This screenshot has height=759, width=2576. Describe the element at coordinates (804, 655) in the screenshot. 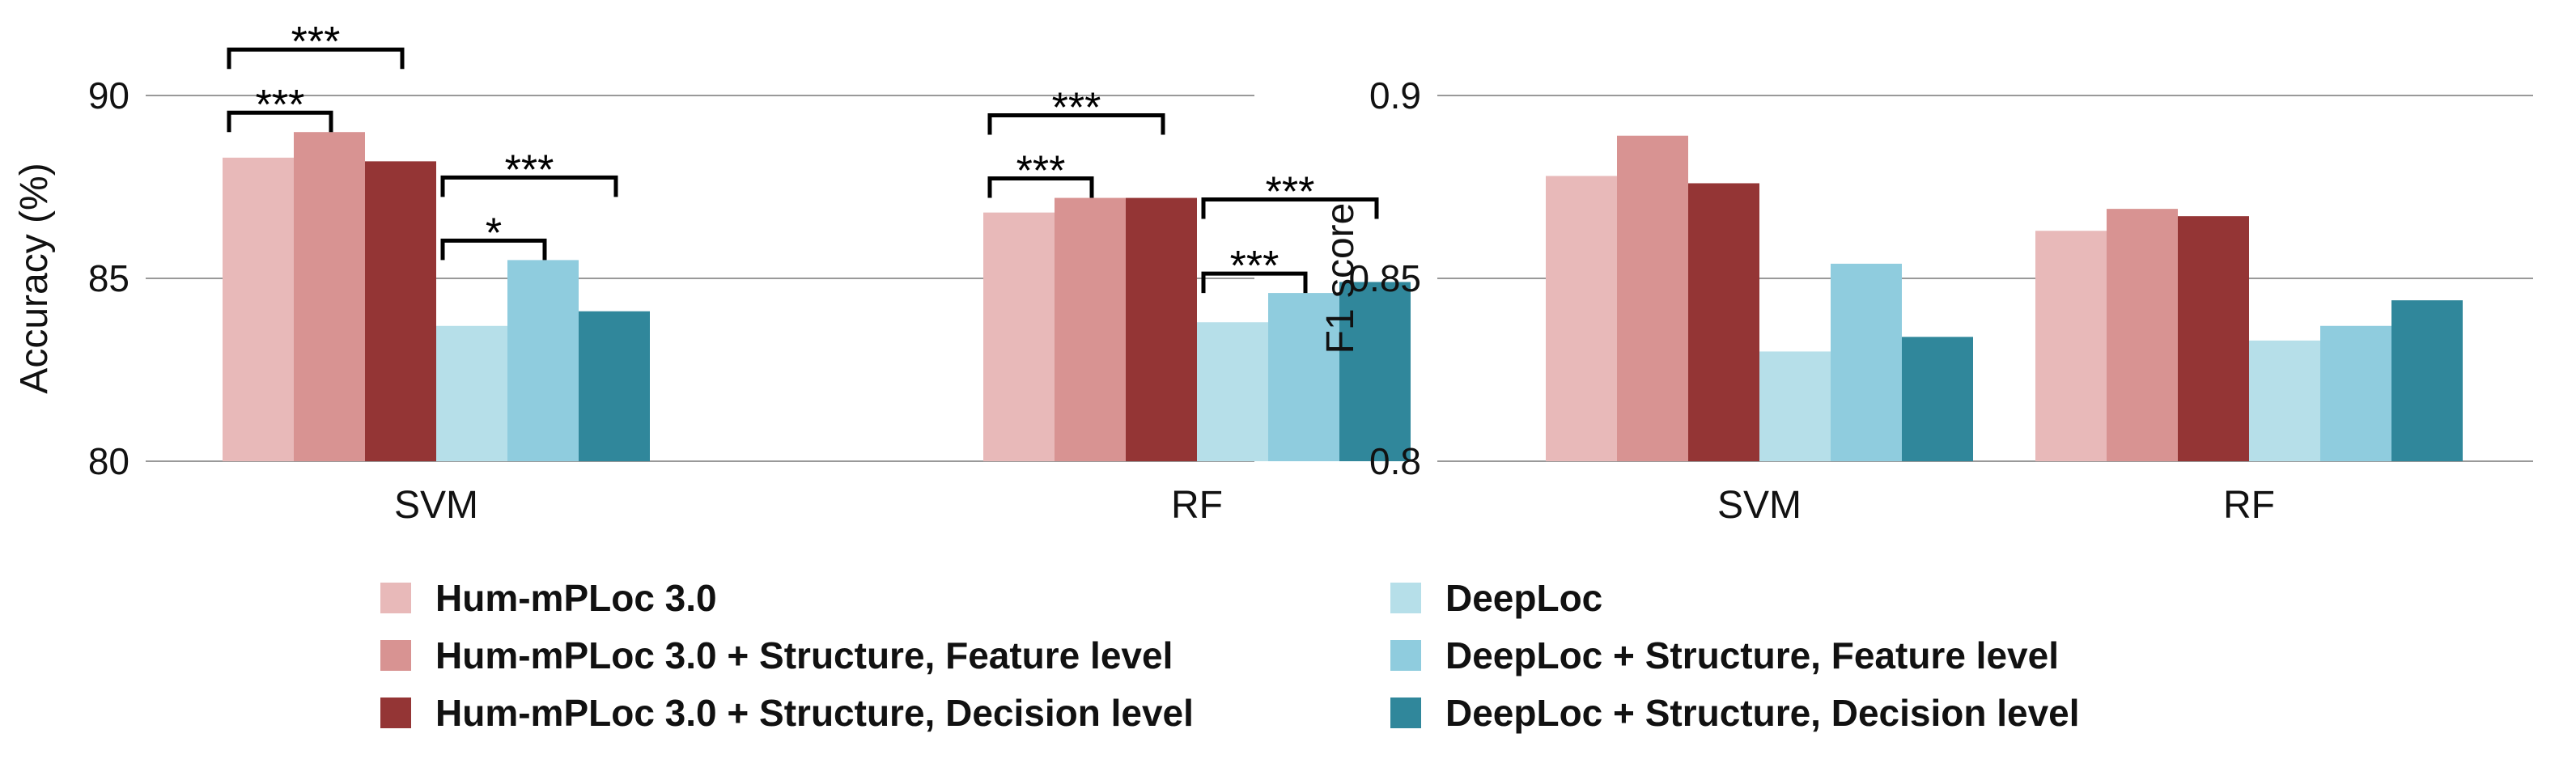

I see `legend-label-hum-feature: Hum-mPLoc 3.0 + Structure, Feature level` at that location.